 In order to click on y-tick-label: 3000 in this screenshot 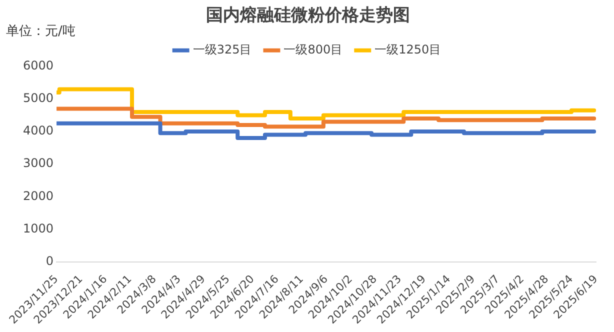, I will do `click(38, 163)`.